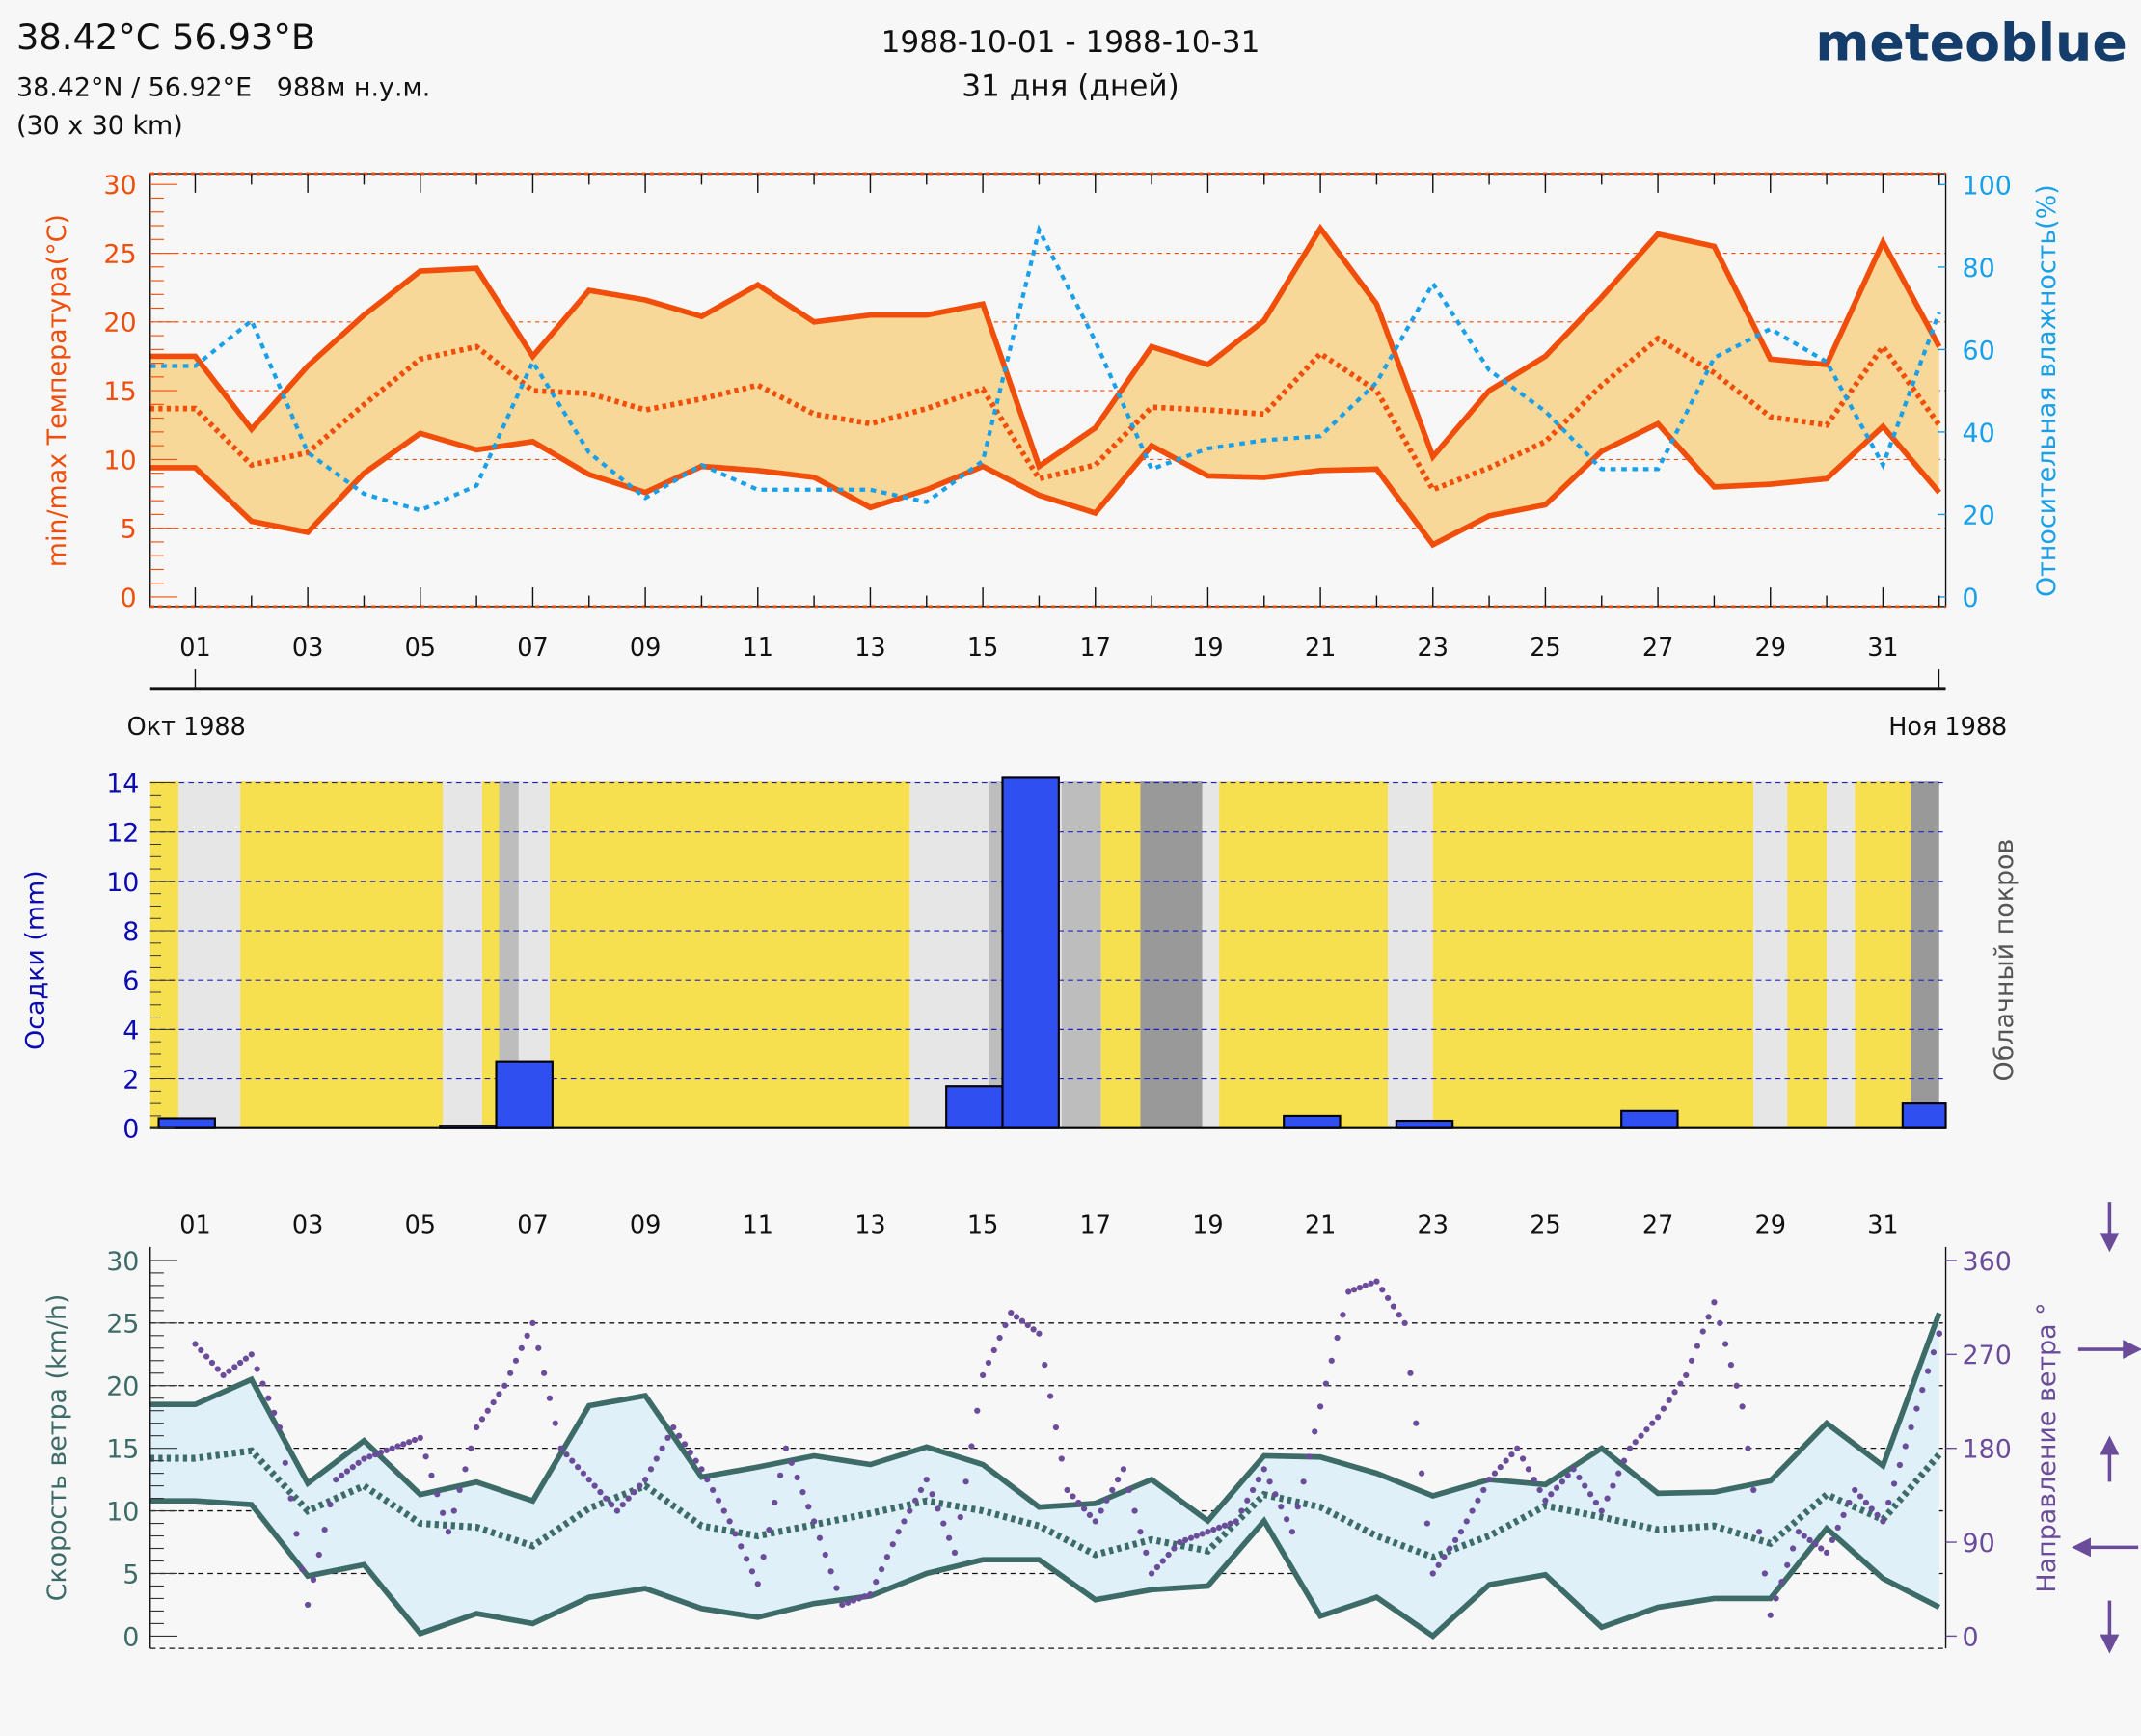  Describe the element at coordinates (130, 1031) in the screenshot. I see `precip-tick-label: 4` at that location.